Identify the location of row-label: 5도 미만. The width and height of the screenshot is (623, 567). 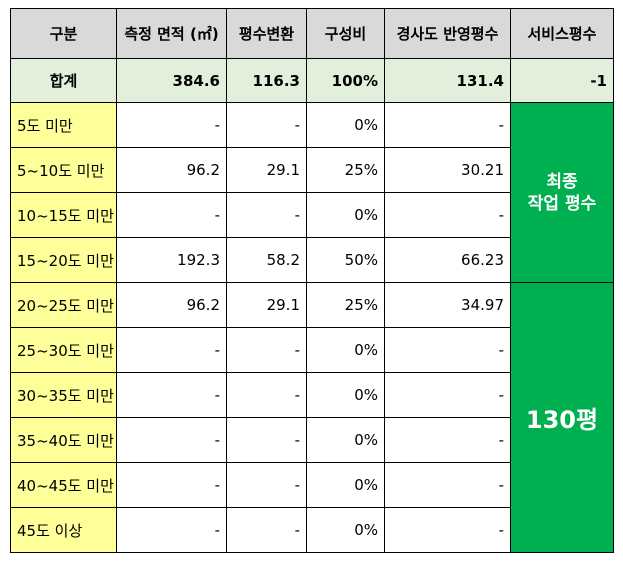
(63, 125).